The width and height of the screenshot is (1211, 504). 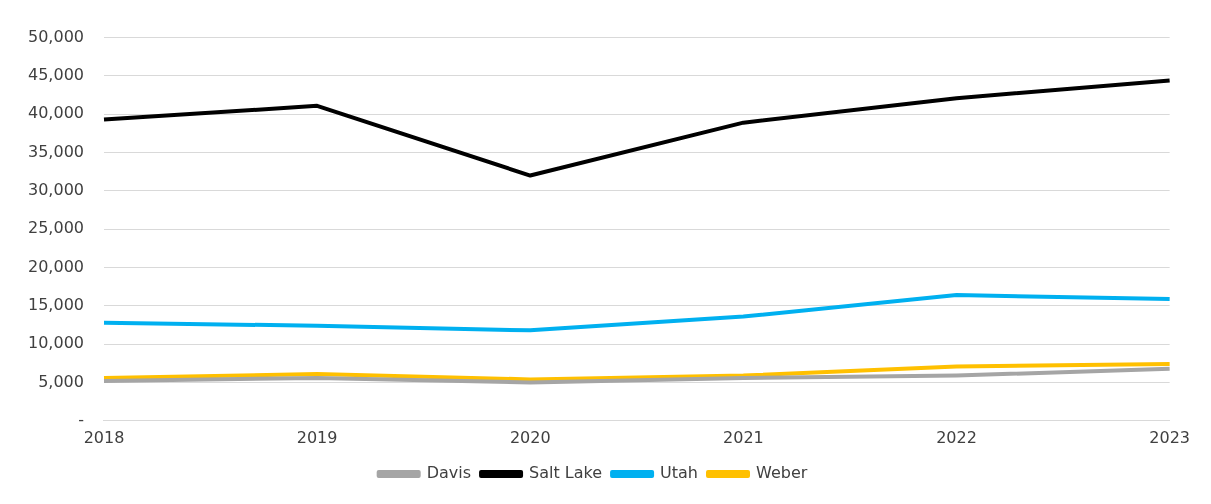 What do you see at coordinates (56, 343) in the screenshot?
I see `y-tick-label: 10,000` at bounding box center [56, 343].